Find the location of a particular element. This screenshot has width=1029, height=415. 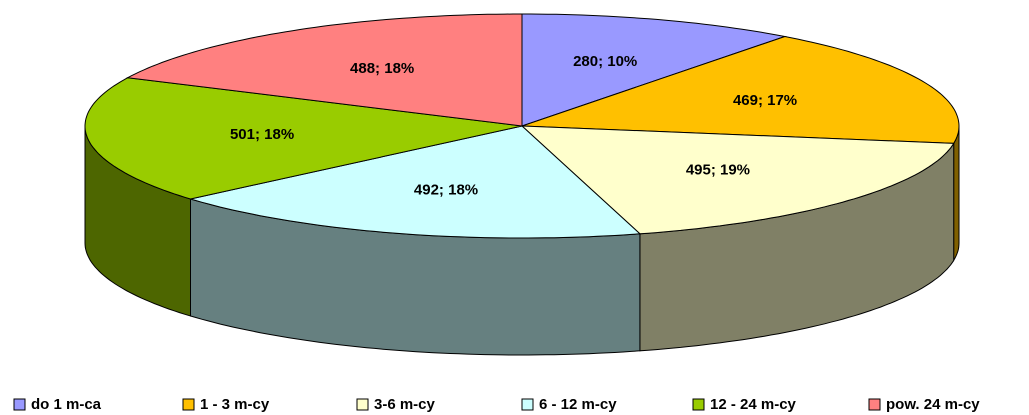

legend-label: do 1 m-ca is located at coordinates (66, 404).